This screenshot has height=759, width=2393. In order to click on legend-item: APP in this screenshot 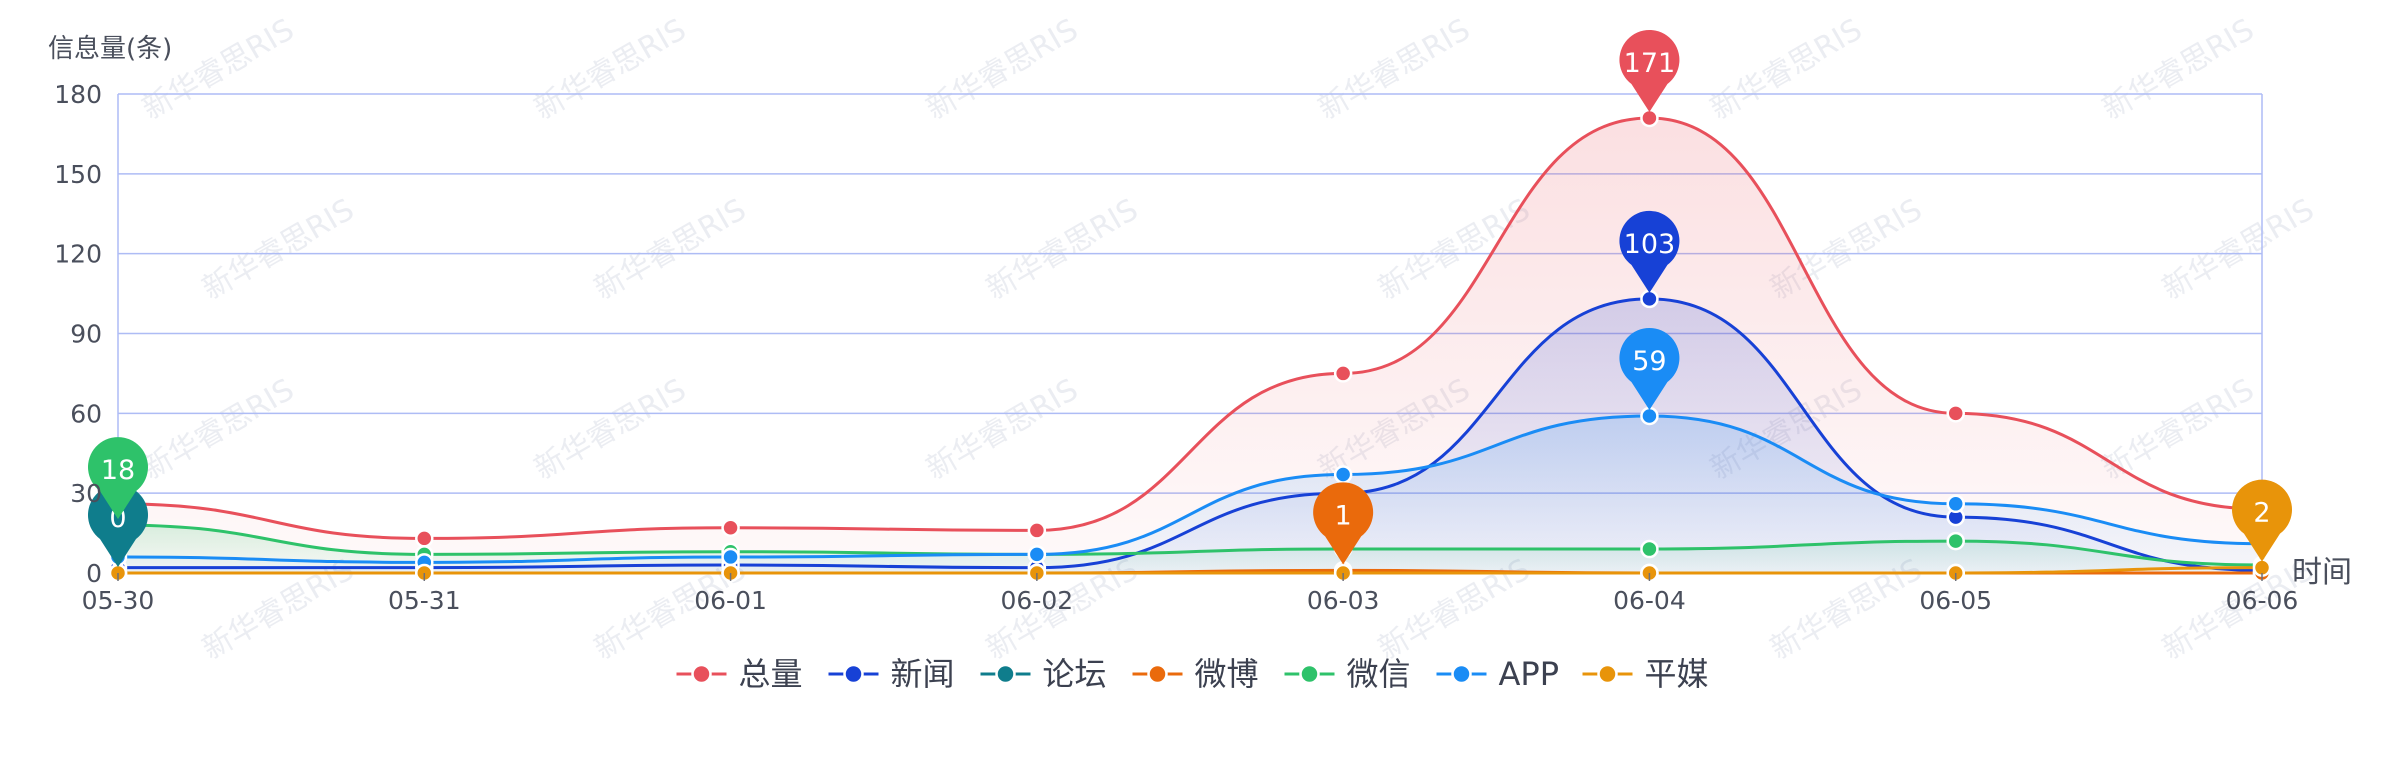, I will do `click(1497, 674)`.